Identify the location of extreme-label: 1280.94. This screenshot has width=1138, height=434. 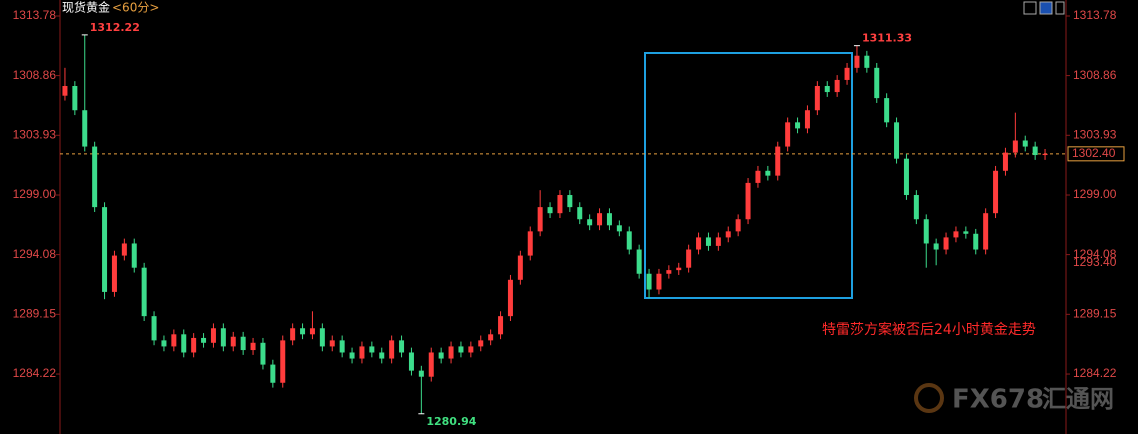
(451, 421).